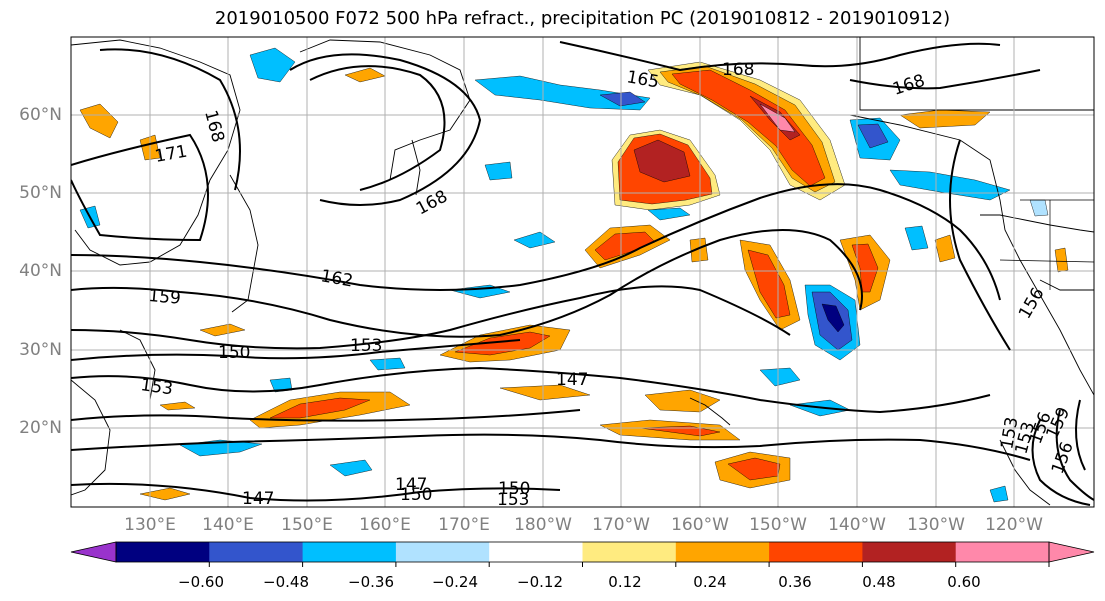  Describe the element at coordinates (625, 582) in the screenshot. I see `colorbar-tick-label: 0.12` at that location.